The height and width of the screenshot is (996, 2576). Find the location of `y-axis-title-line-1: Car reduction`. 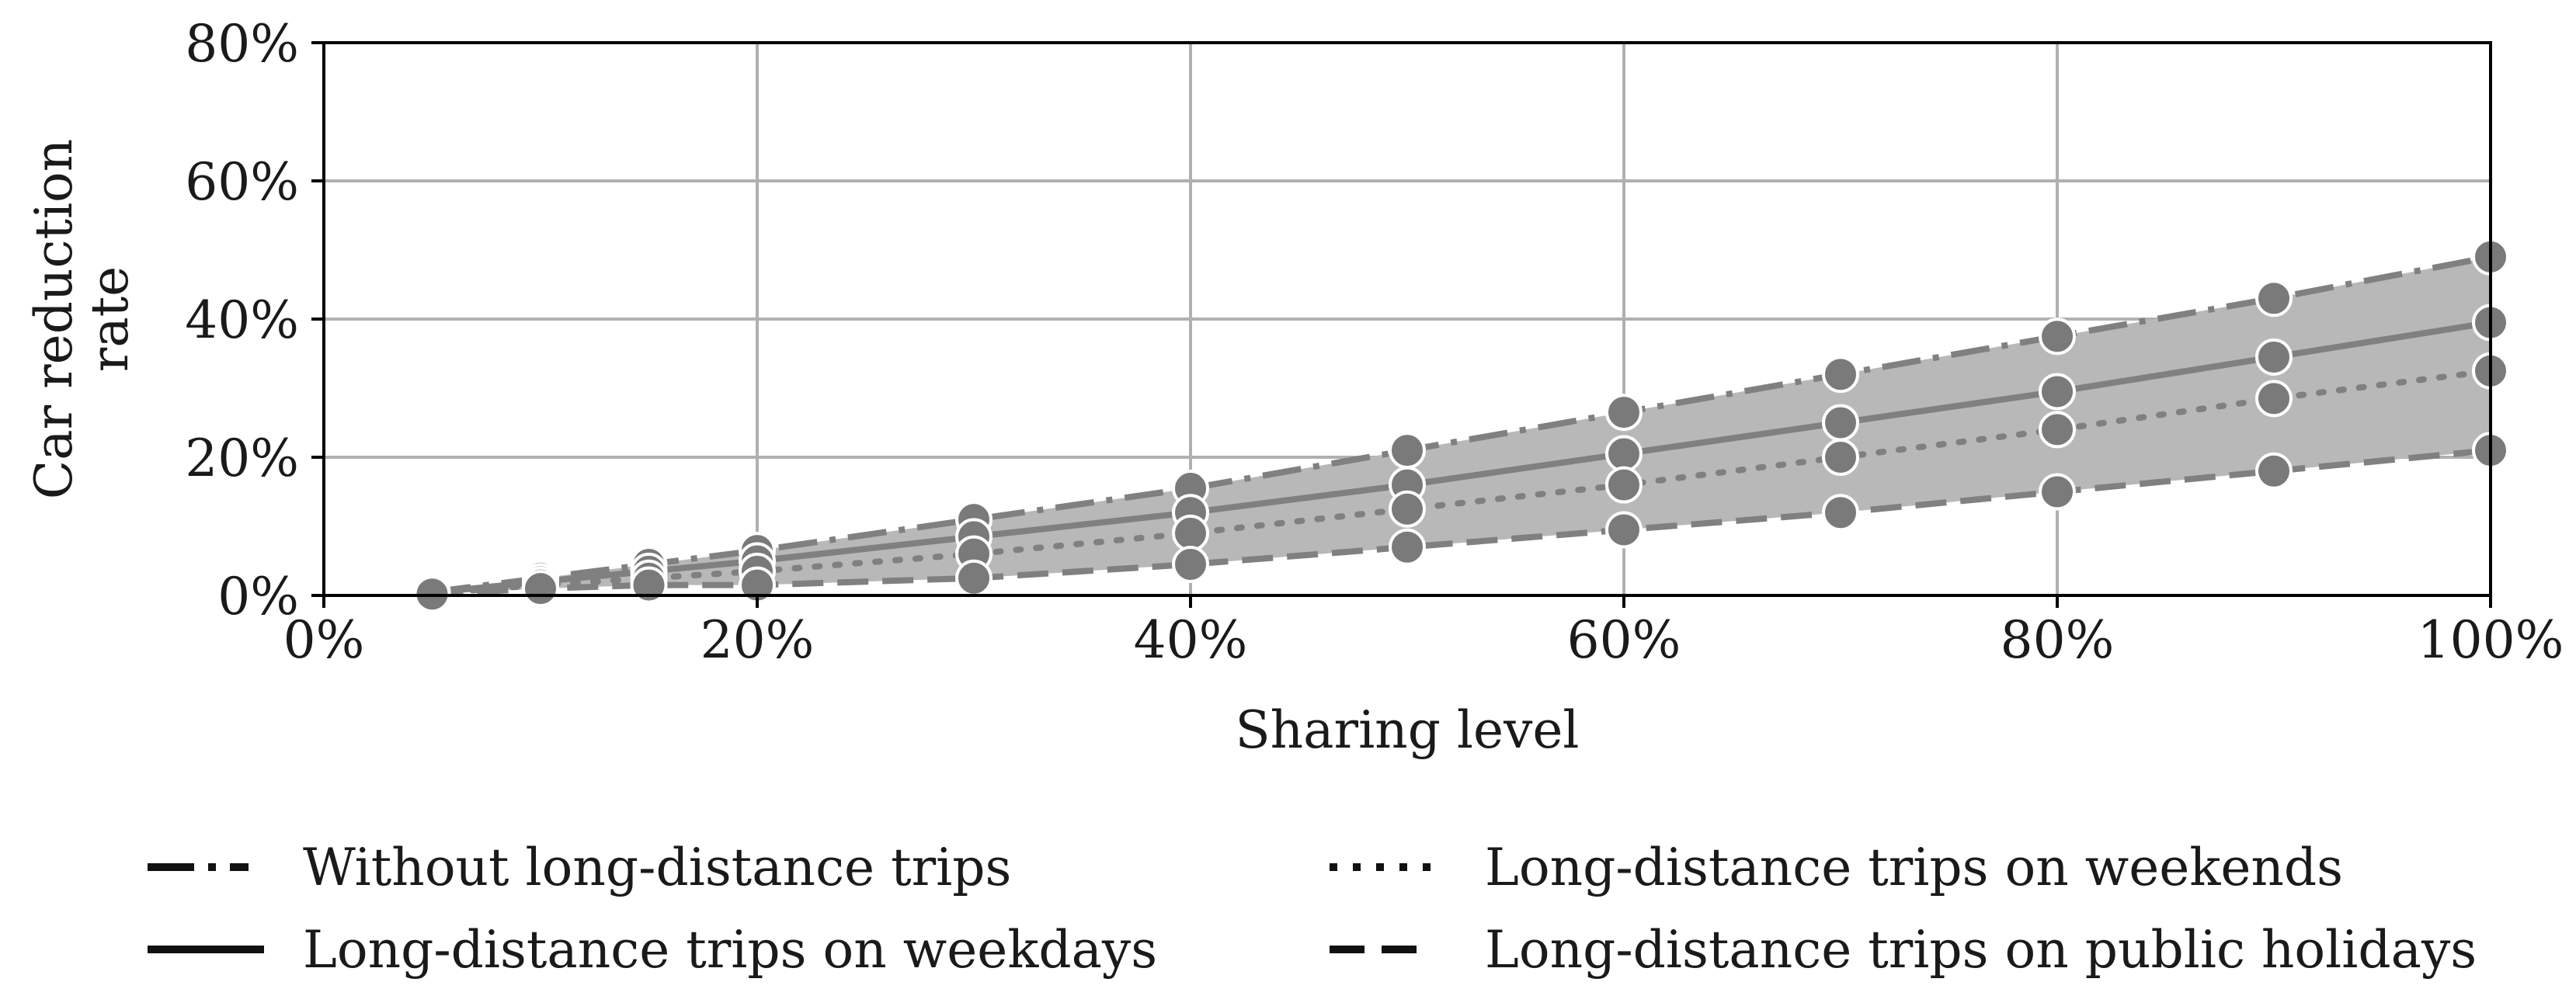

y-axis-title-line-1: Car reduction is located at coordinates (54, 320).